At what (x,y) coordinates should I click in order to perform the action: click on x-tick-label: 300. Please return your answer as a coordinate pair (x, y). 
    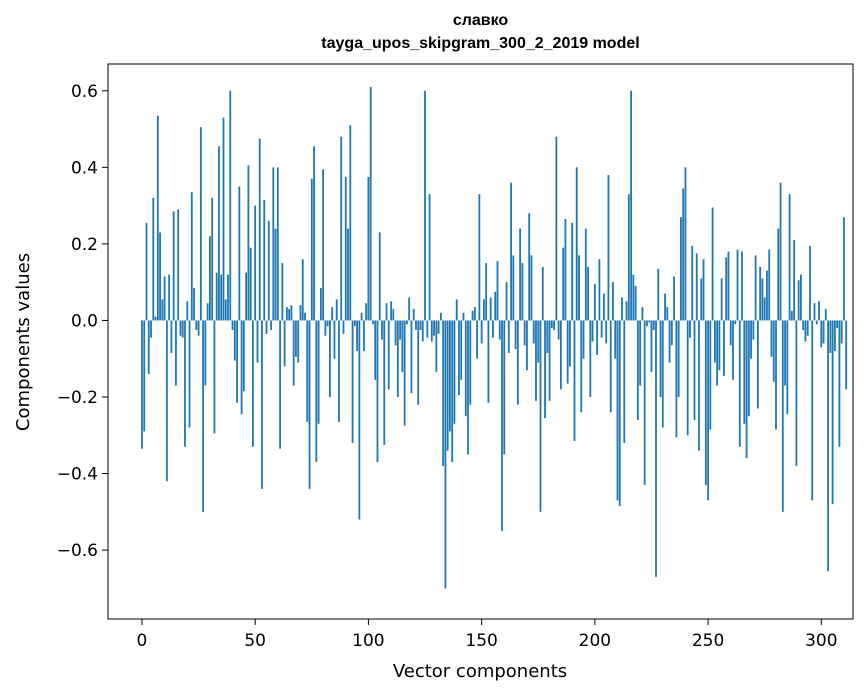
    Looking at the image, I should click on (821, 641).